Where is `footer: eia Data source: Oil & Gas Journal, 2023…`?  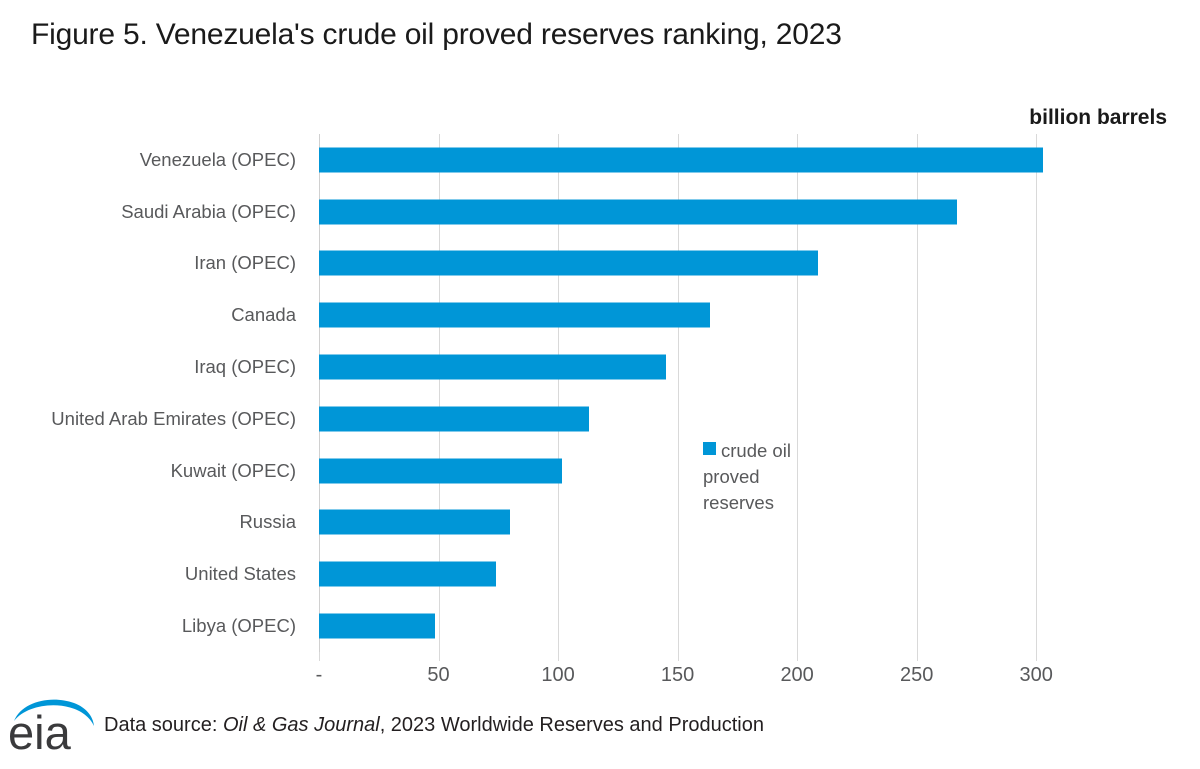
footer: eia Data source: Oil & Gas Journal, 2023… is located at coordinates (600, 728).